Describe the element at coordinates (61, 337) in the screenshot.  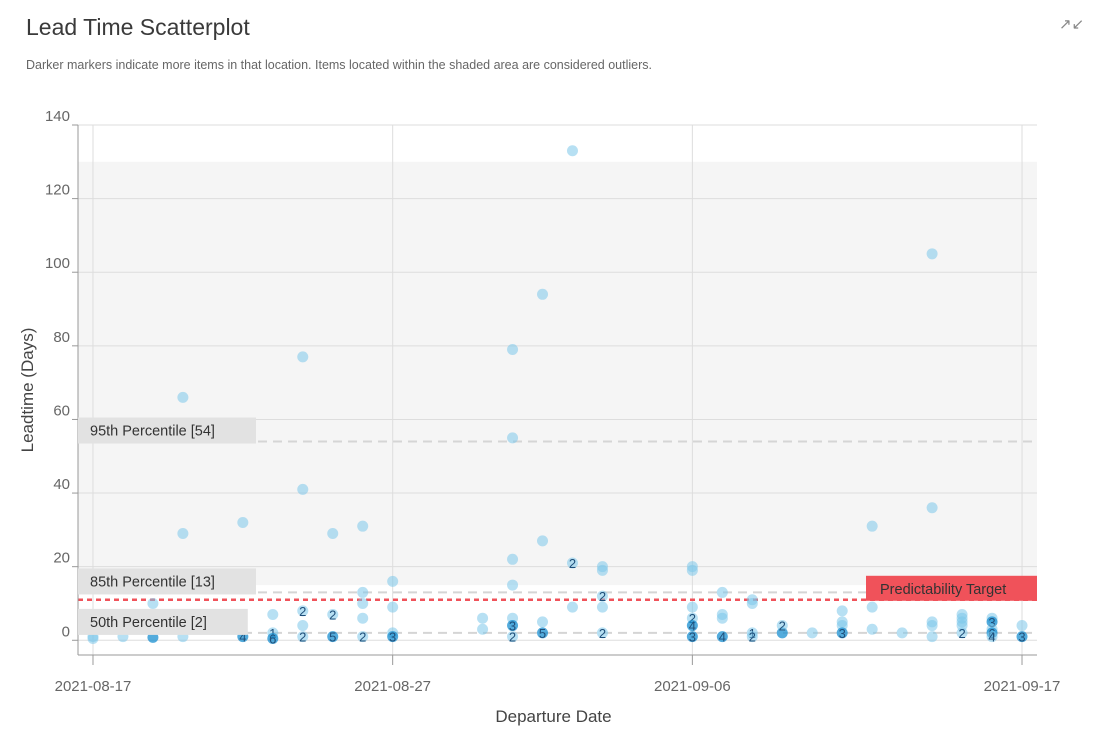
I see `y-tick-label: 80` at that location.